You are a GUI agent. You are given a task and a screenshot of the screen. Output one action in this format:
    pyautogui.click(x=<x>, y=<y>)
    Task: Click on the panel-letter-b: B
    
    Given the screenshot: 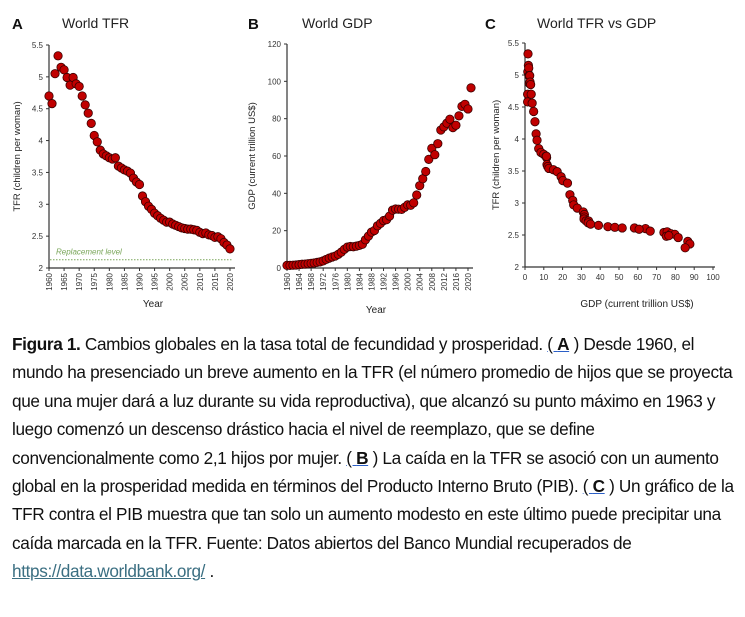 What is the action you would take?
    pyautogui.click(x=253, y=24)
    